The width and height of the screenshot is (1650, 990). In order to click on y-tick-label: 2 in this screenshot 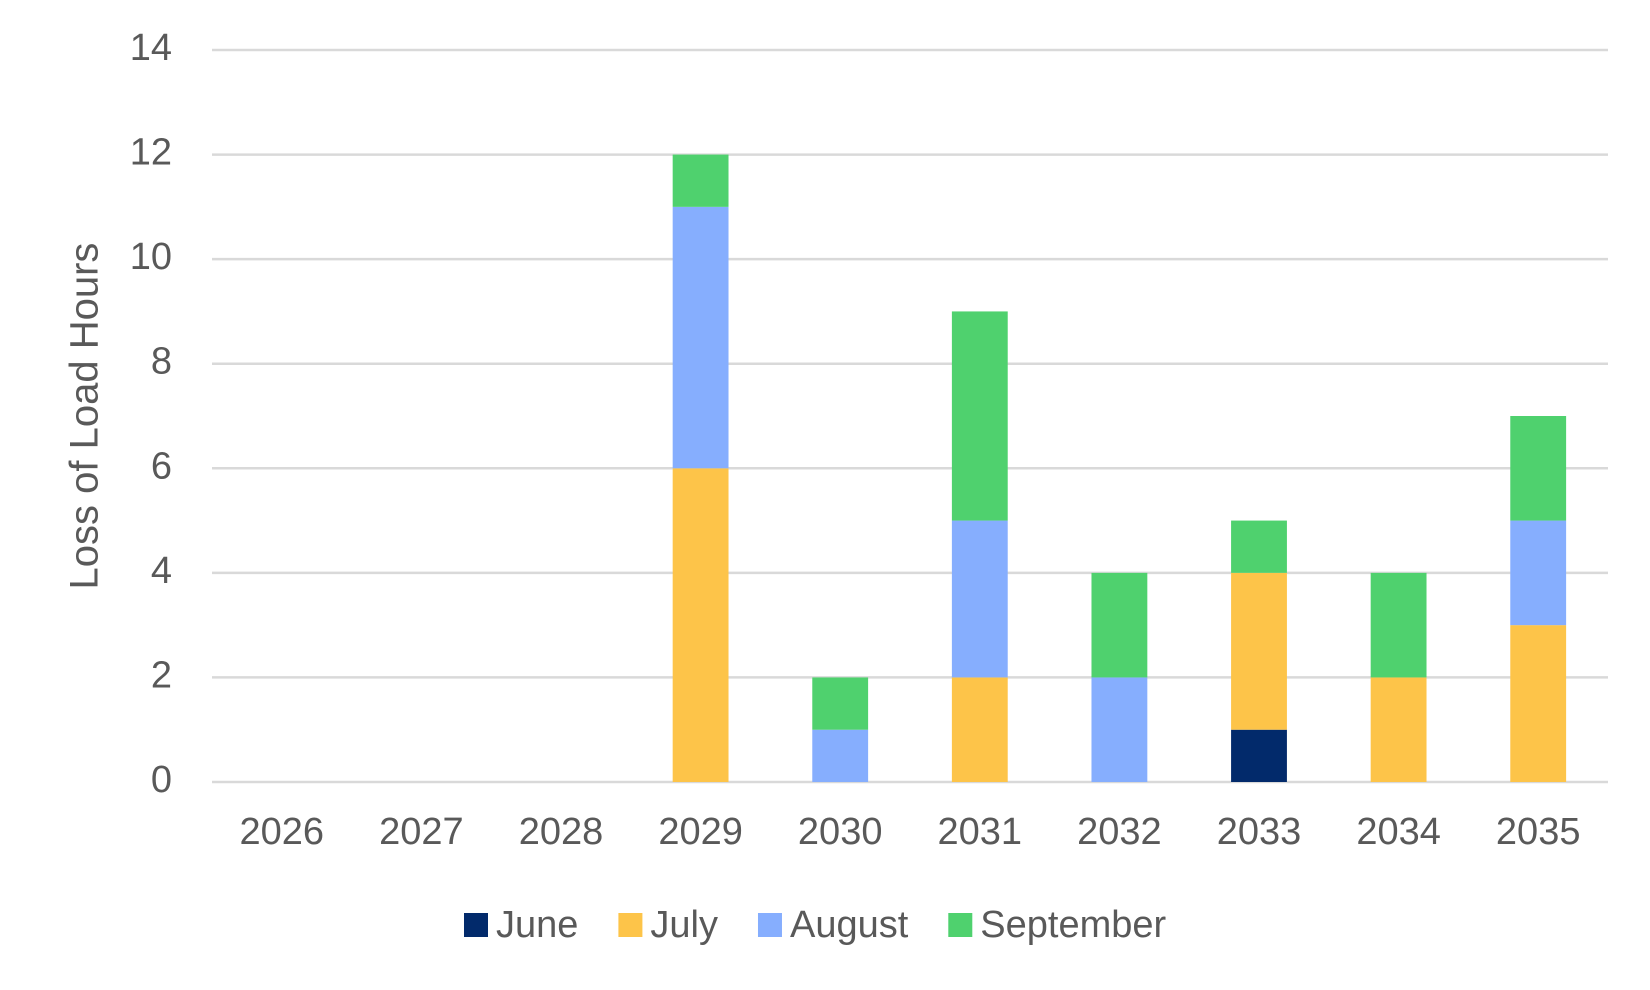, I will do `click(161, 675)`.